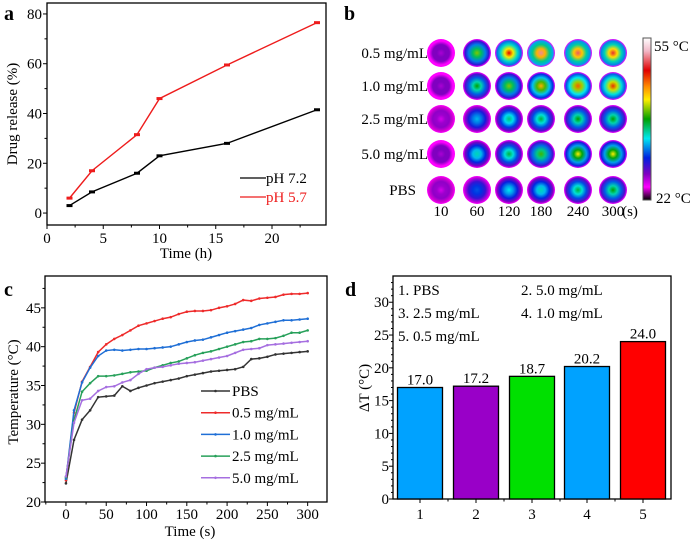 The width and height of the screenshot is (700, 543). Describe the element at coordinates (8, 290) in the screenshot. I see `panel-label-c: c` at that location.